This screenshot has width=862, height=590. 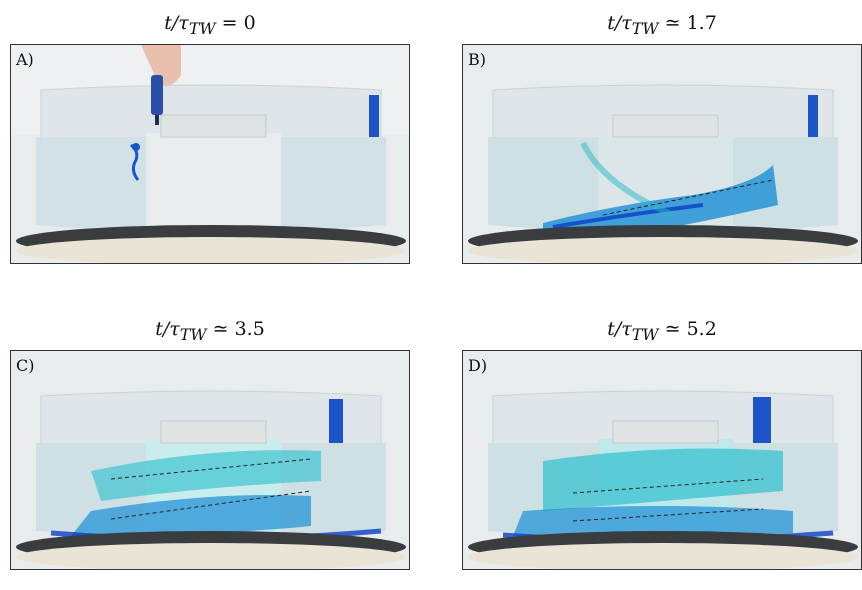 What do you see at coordinates (210, 331) in the screenshot?
I see `caption-c: t/τTW ≃ 3.5` at bounding box center [210, 331].